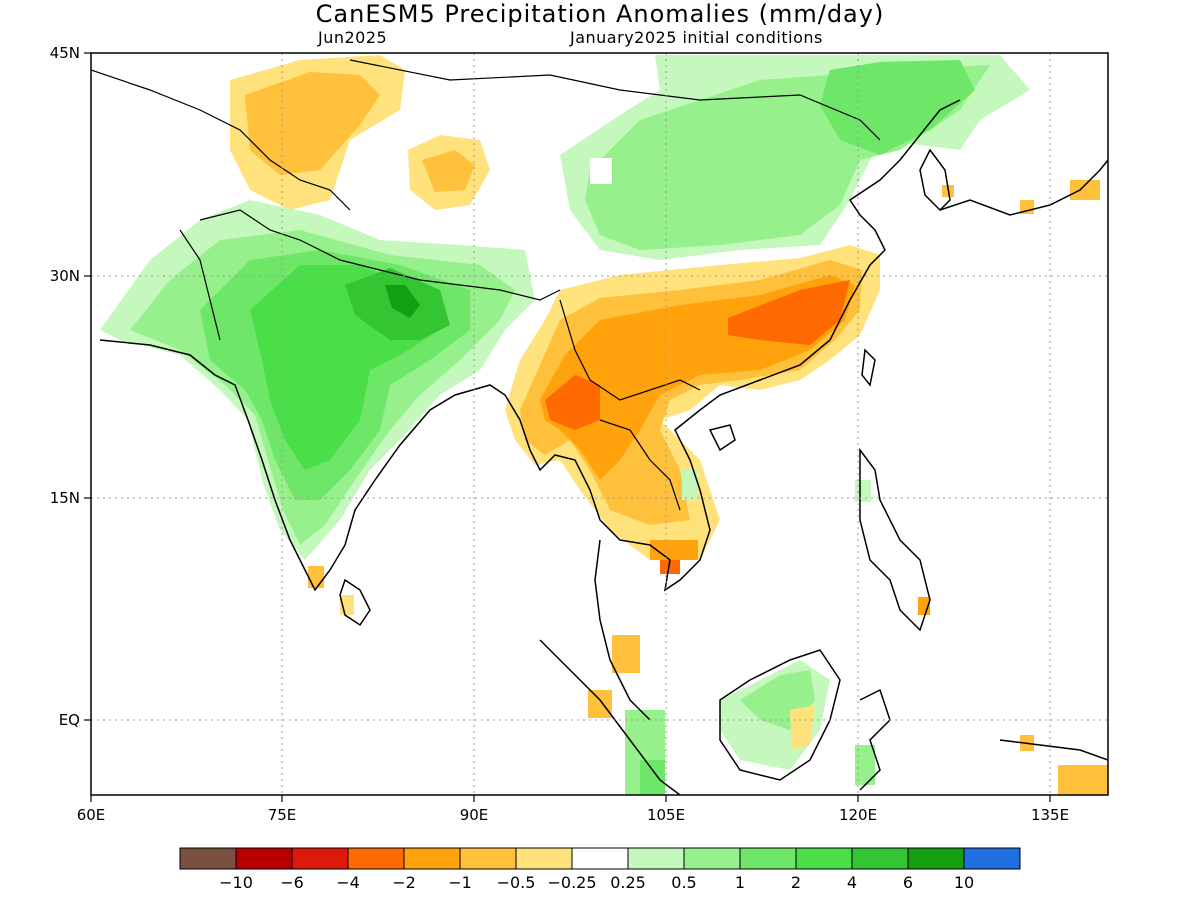  What do you see at coordinates (474, 815) in the screenshot?
I see `lon-tick-label: 90E` at bounding box center [474, 815].